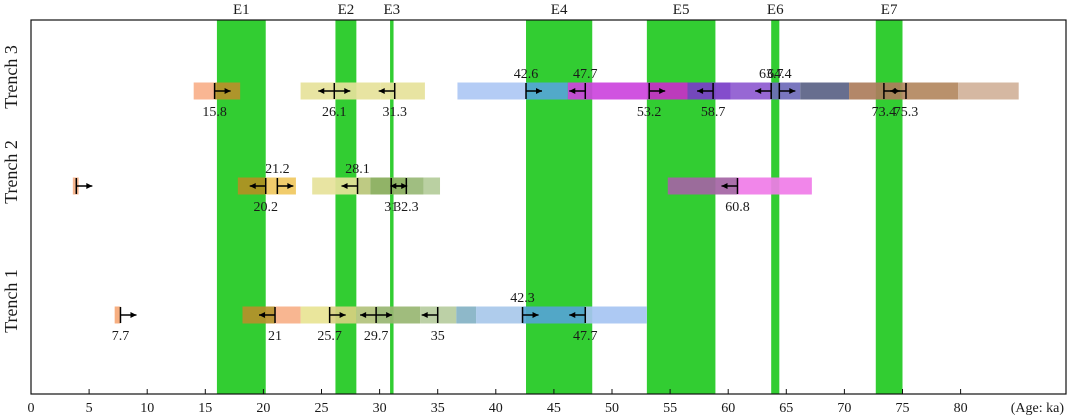 The image size is (1072, 418). What do you see at coordinates (394, 112) in the screenshot?
I see `age-label: 31.3` at bounding box center [394, 112].